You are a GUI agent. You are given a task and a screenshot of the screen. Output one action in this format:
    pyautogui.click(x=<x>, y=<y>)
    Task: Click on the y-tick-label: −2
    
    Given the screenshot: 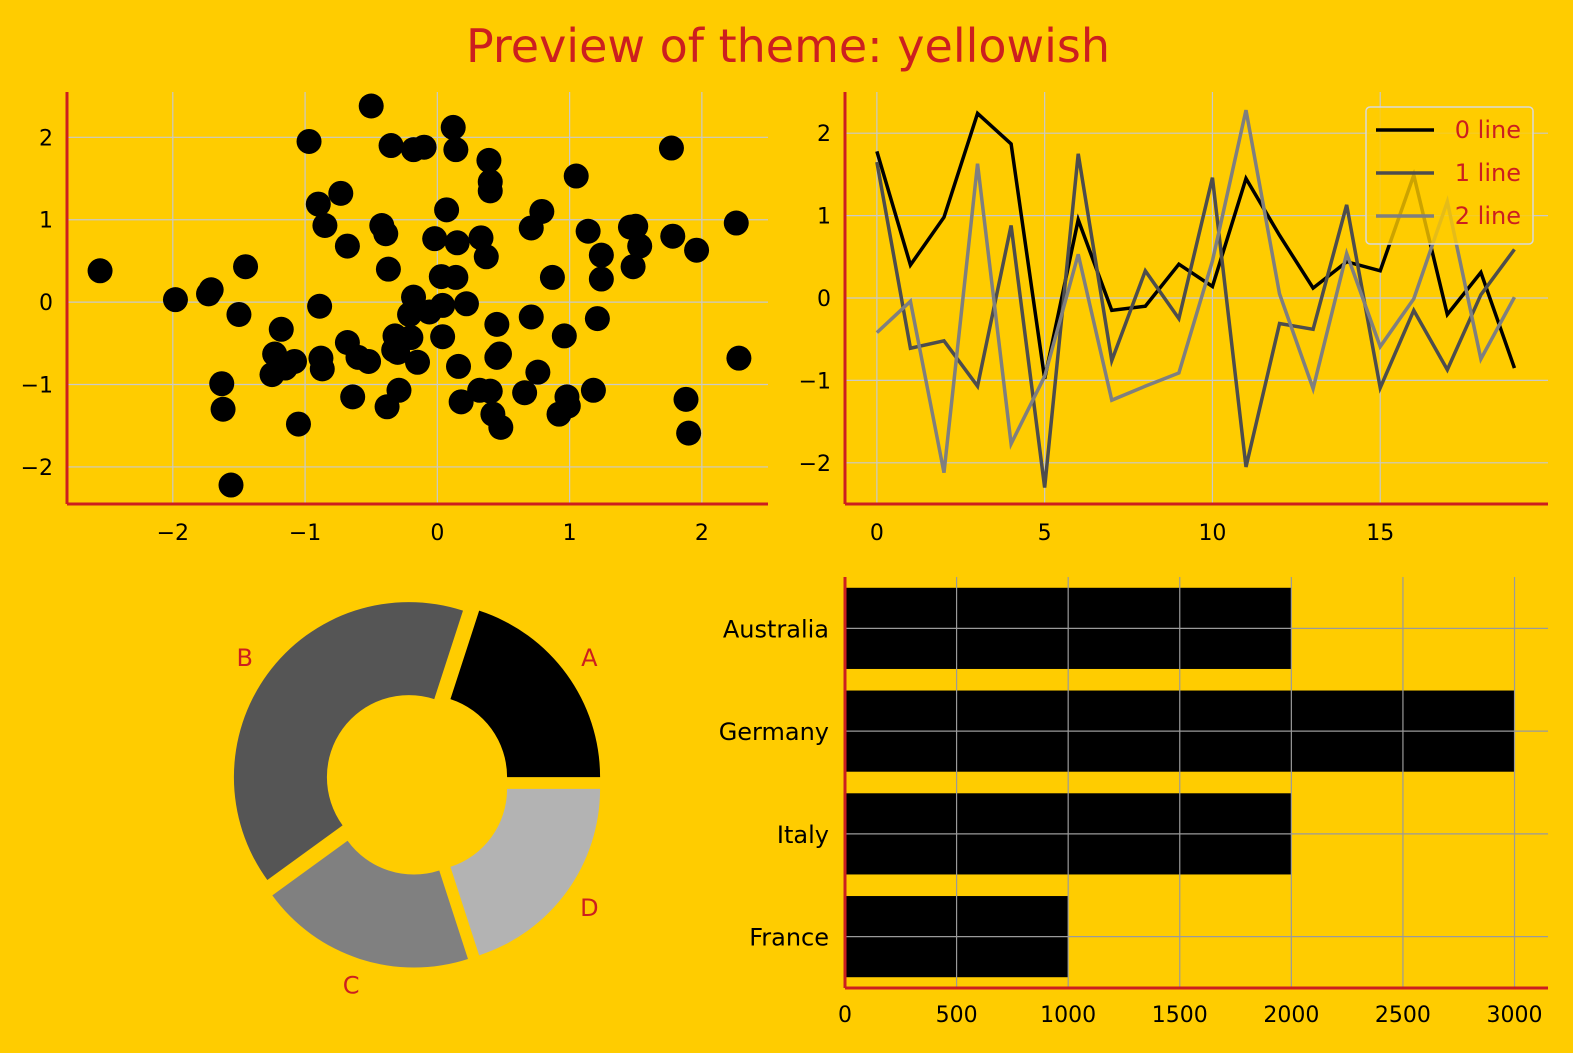 What is the action you would take?
    pyautogui.click(x=37, y=468)
    